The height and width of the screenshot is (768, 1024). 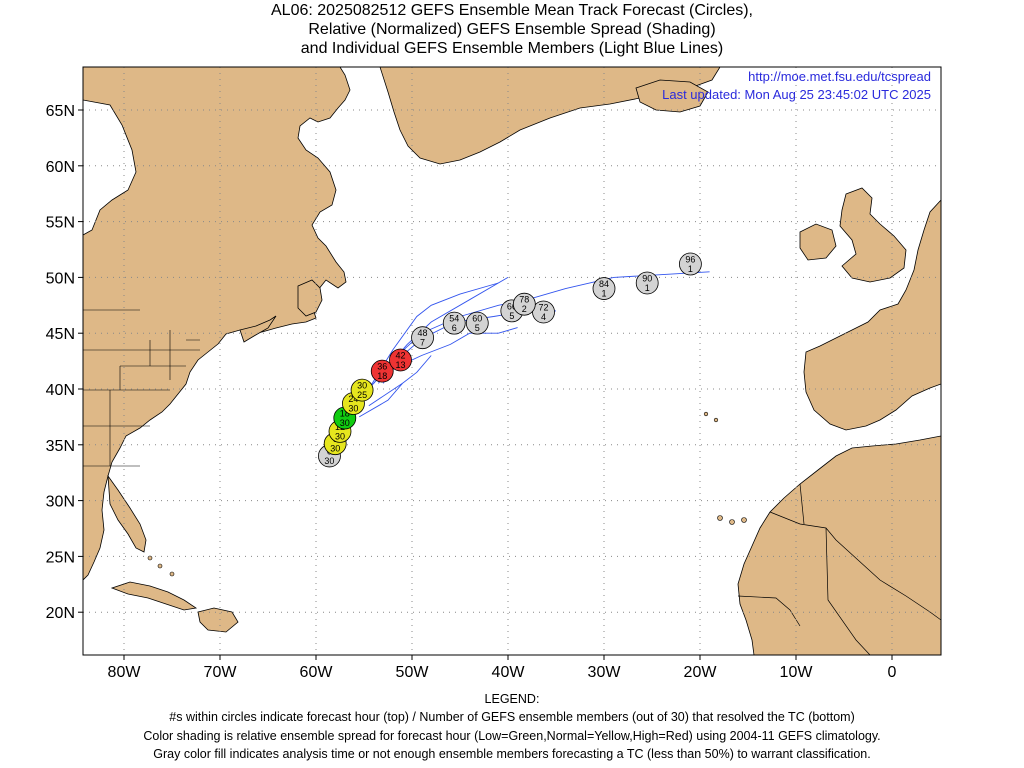 I want to click on lat-label: 55N, so click(x=60, y=223).